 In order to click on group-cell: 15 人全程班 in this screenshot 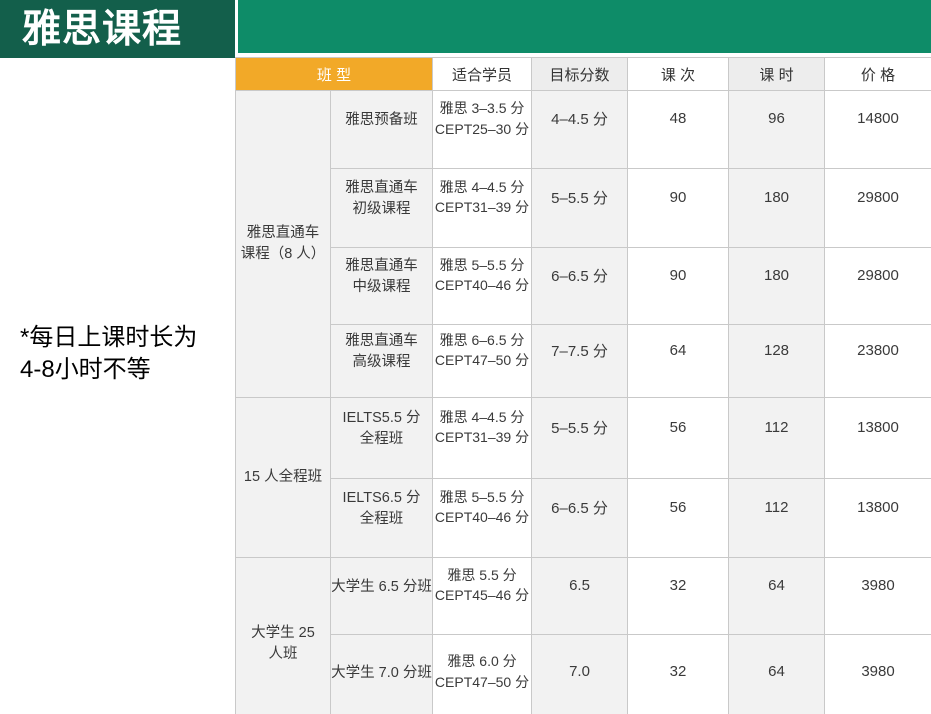, I will do `click(283, 477)`.